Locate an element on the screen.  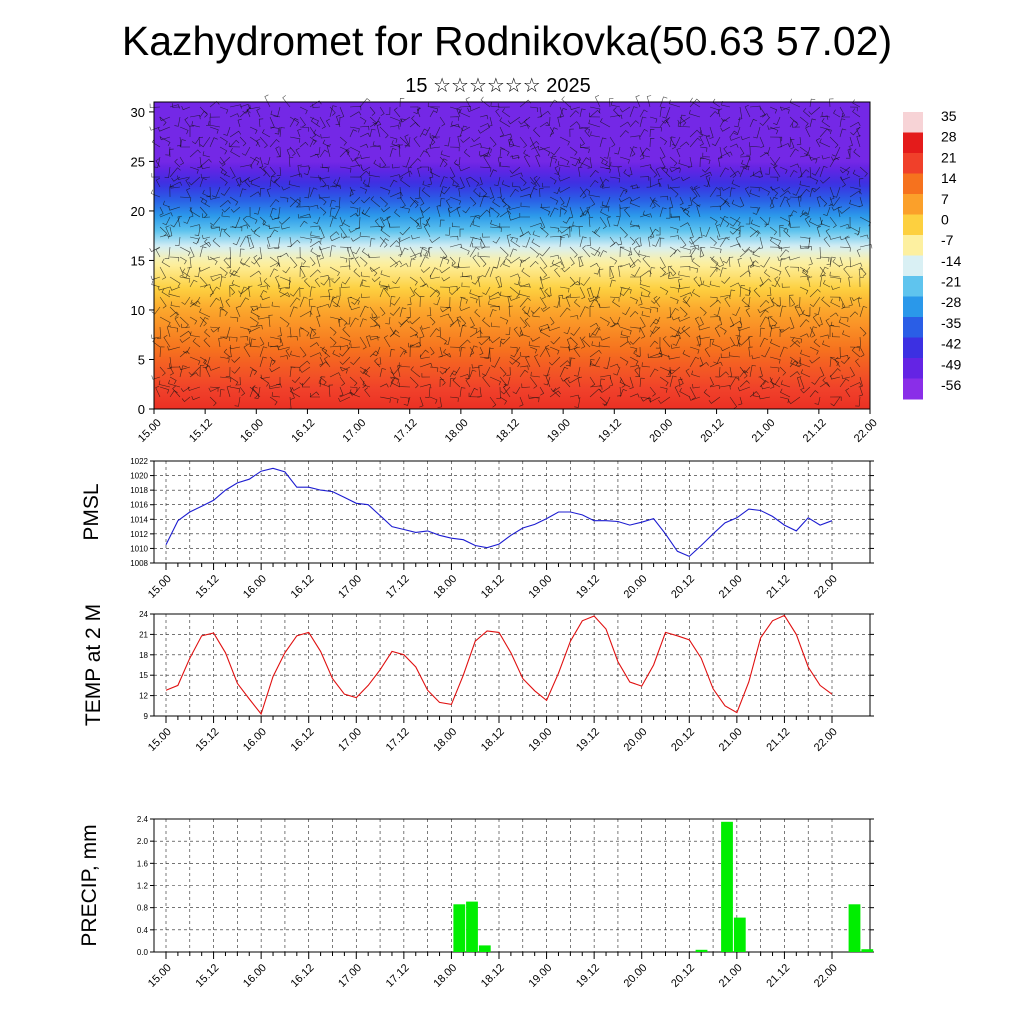
x-tick-label: 17.12 is located at coordinates (398, 976).